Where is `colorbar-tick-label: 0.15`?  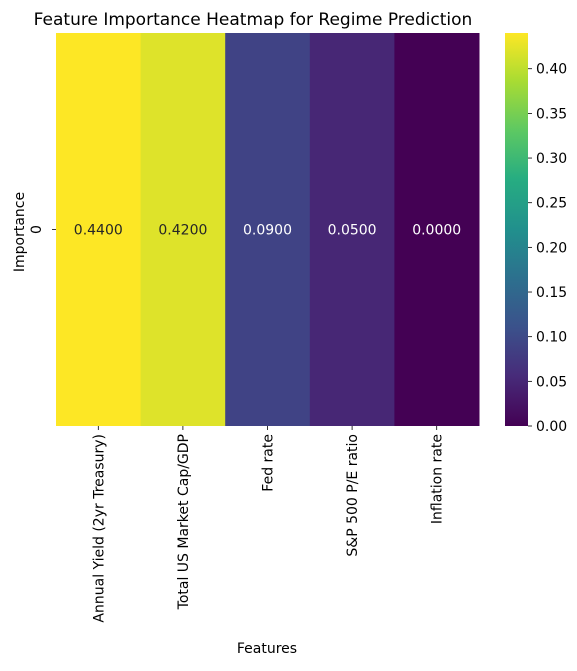 colorbar-tick-label: 0.15 is located at coordinates (551, 293).